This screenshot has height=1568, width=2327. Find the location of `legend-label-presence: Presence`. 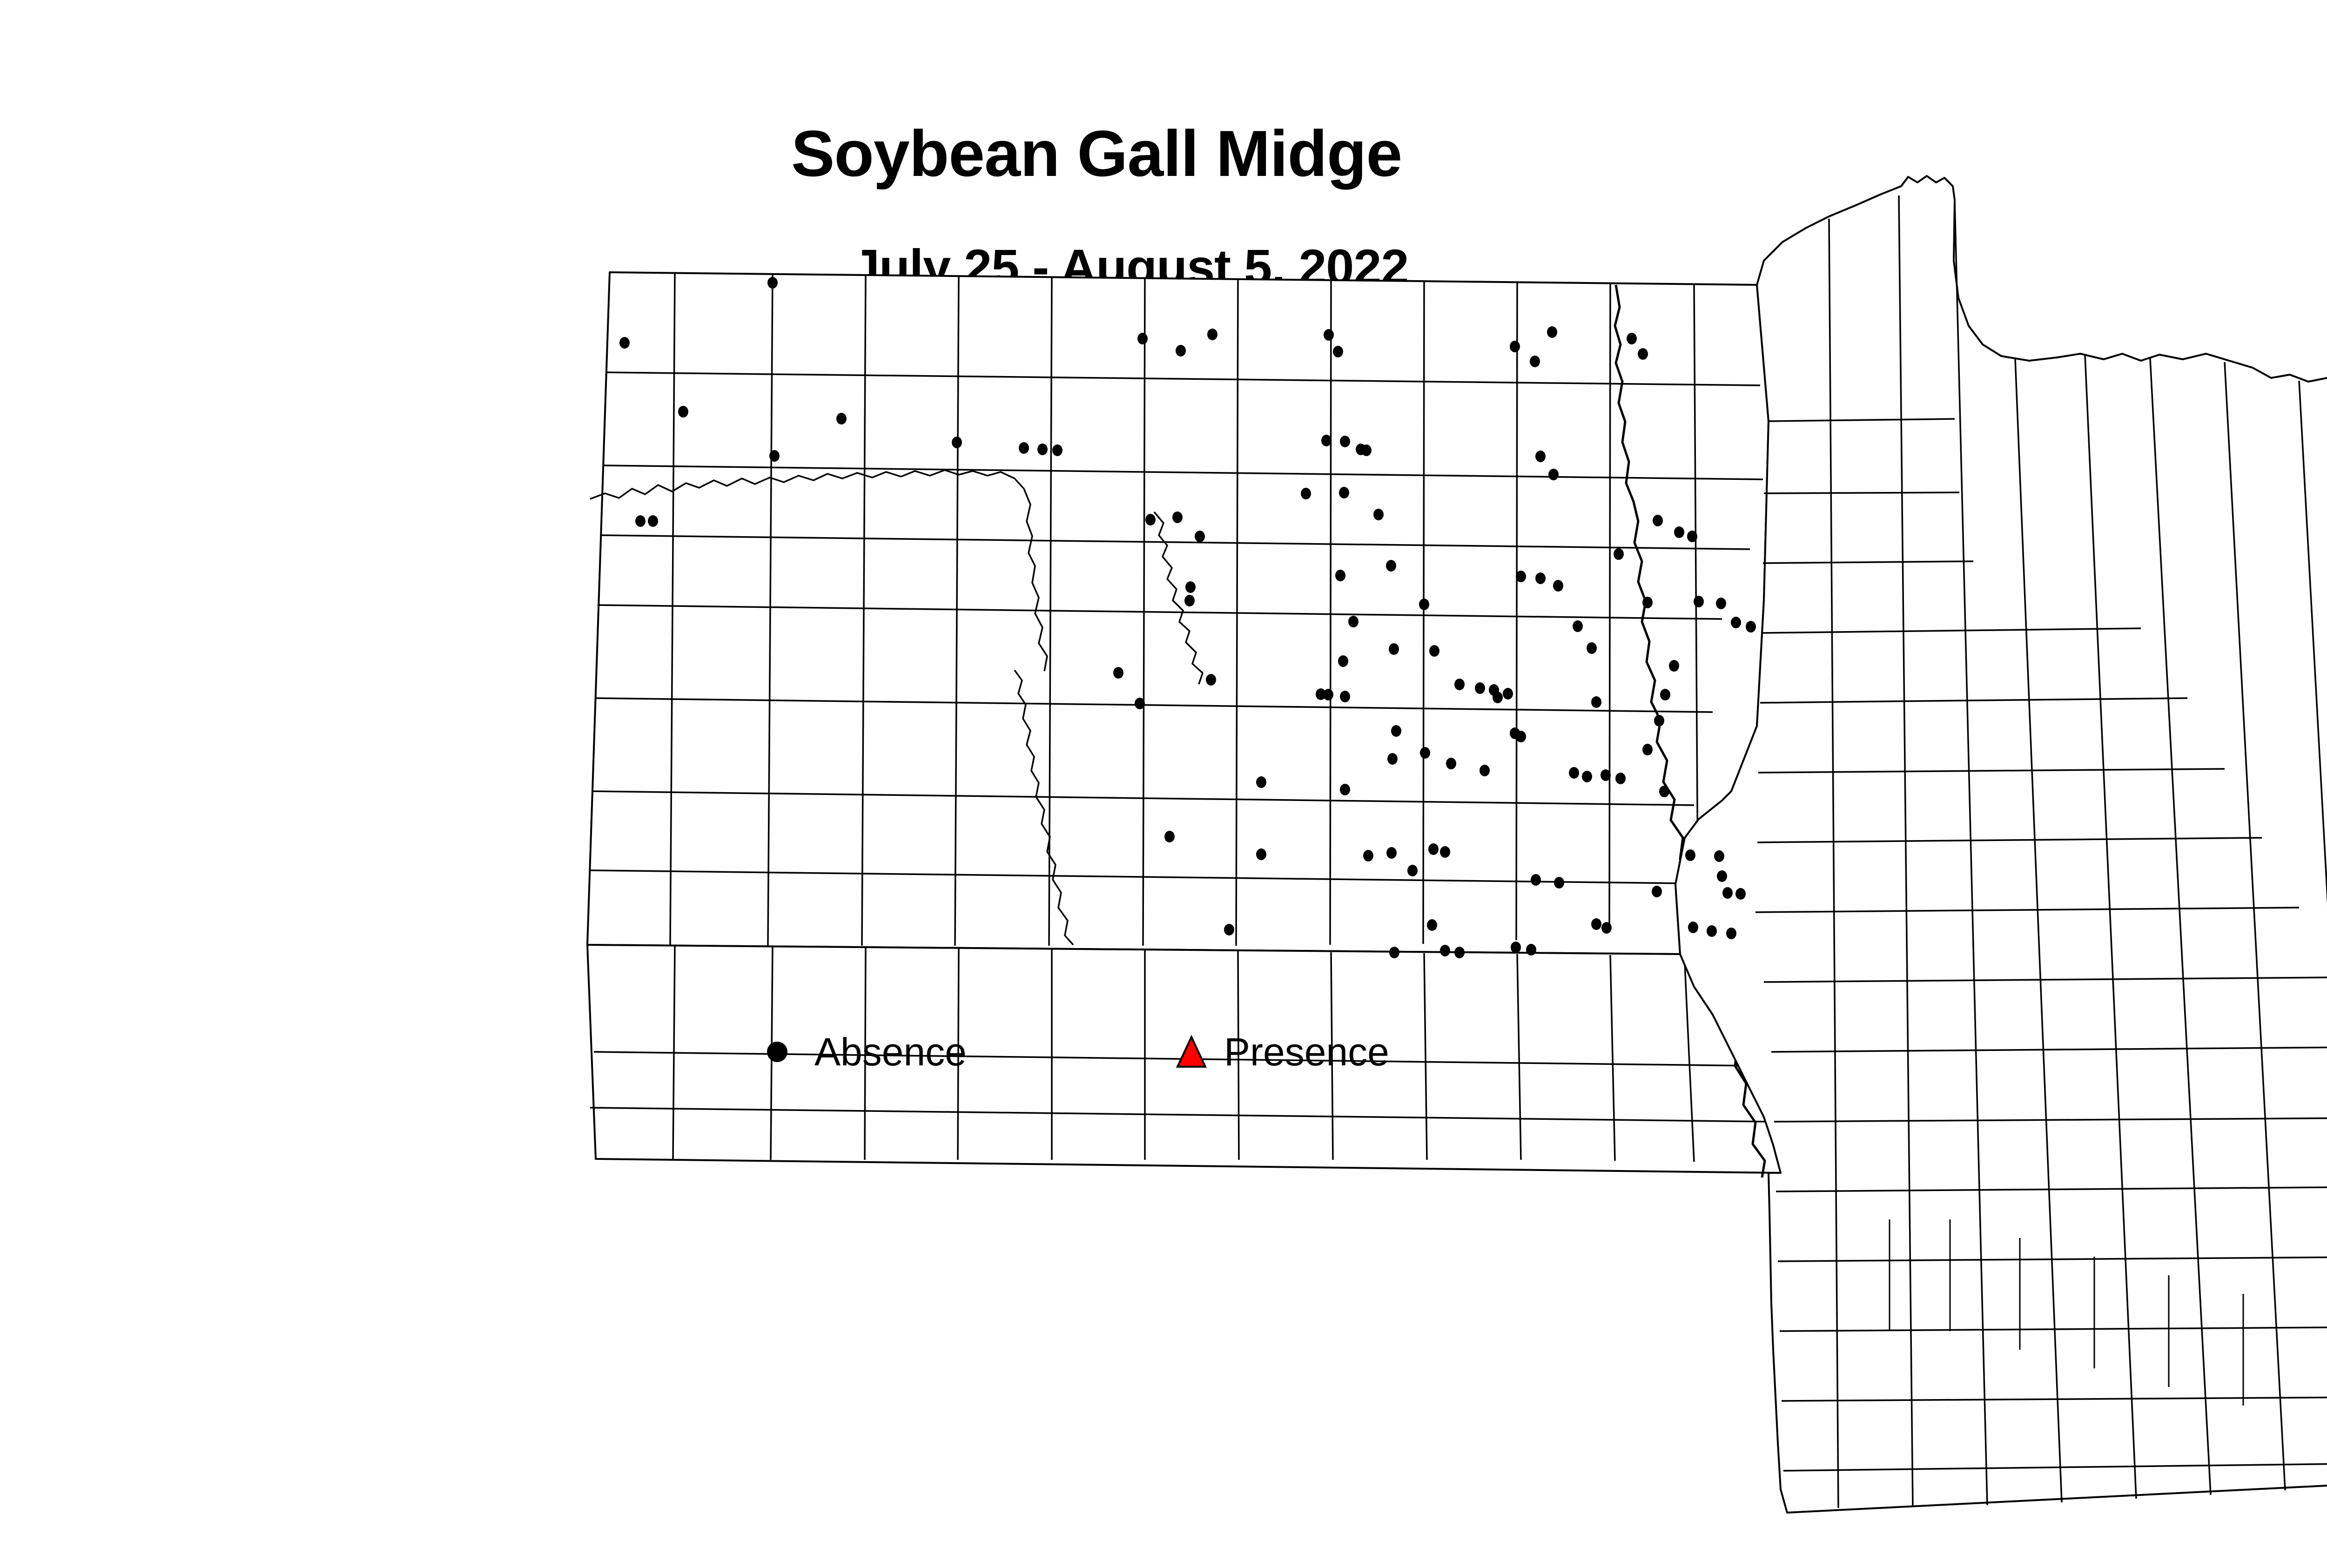

legend-label-presence: Presence is located at coordinates (1306, 1052).